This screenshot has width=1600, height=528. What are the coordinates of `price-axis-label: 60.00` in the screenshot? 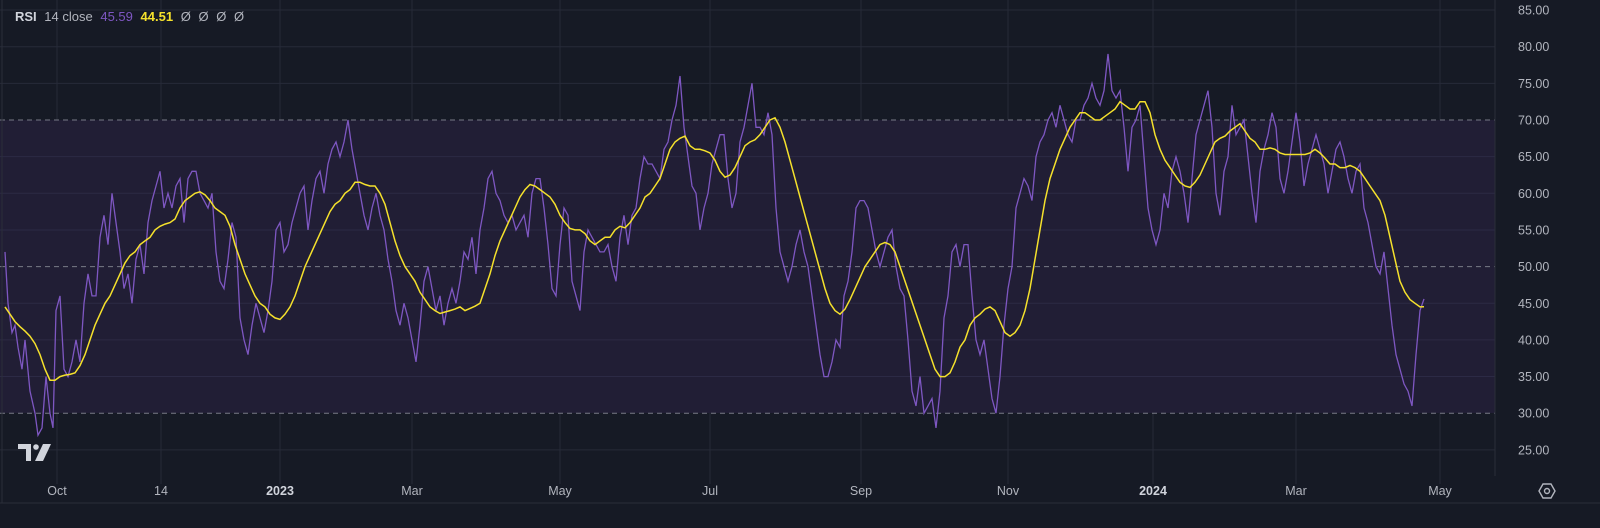 It's located at (1533, 194).